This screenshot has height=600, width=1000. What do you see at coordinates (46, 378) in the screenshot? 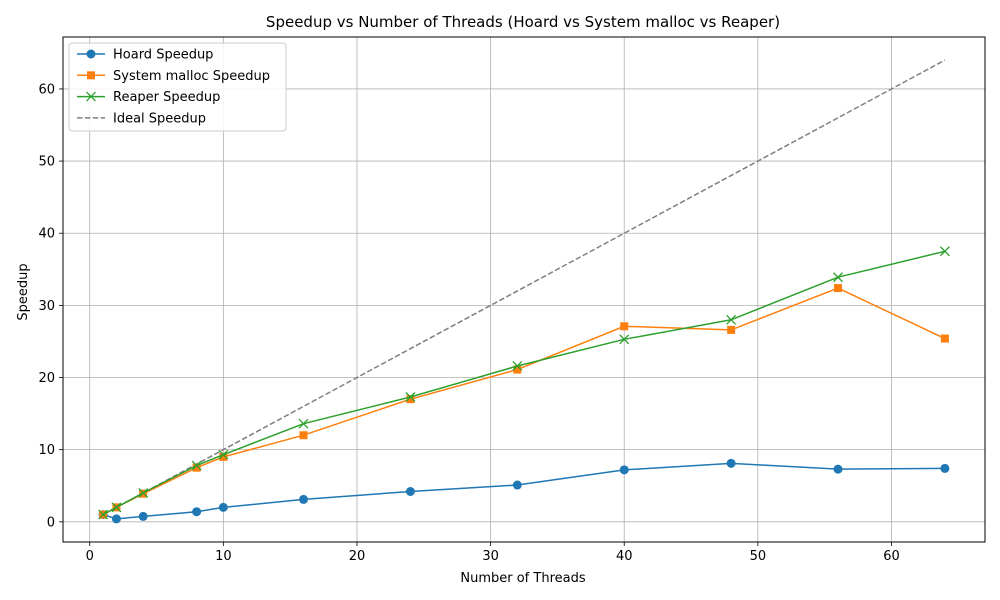
I see `y-tick-label: 20` at bounding box center [46, 378].